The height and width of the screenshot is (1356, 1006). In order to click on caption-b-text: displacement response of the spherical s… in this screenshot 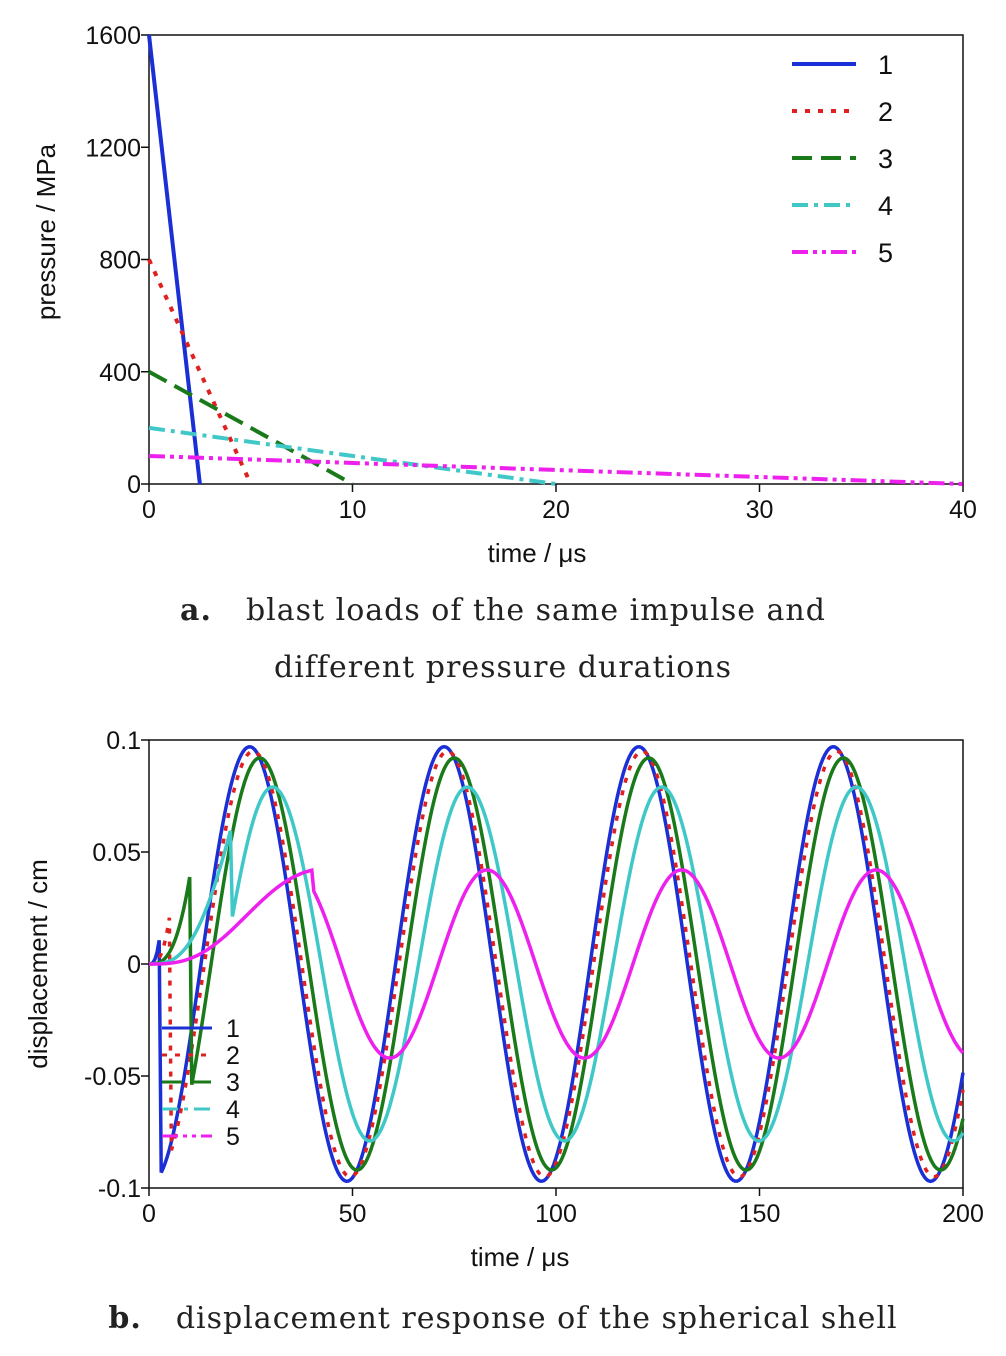, I will do `click(536, 1318)`.